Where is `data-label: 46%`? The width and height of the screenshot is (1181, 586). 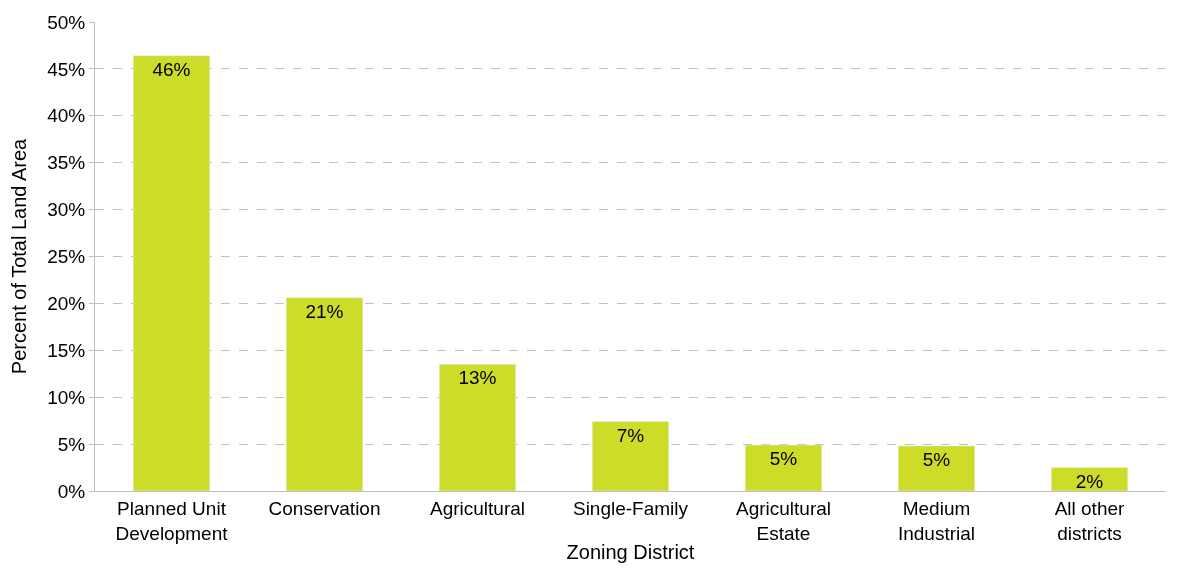
data-label: 46% is located at coordinates (171, 69).